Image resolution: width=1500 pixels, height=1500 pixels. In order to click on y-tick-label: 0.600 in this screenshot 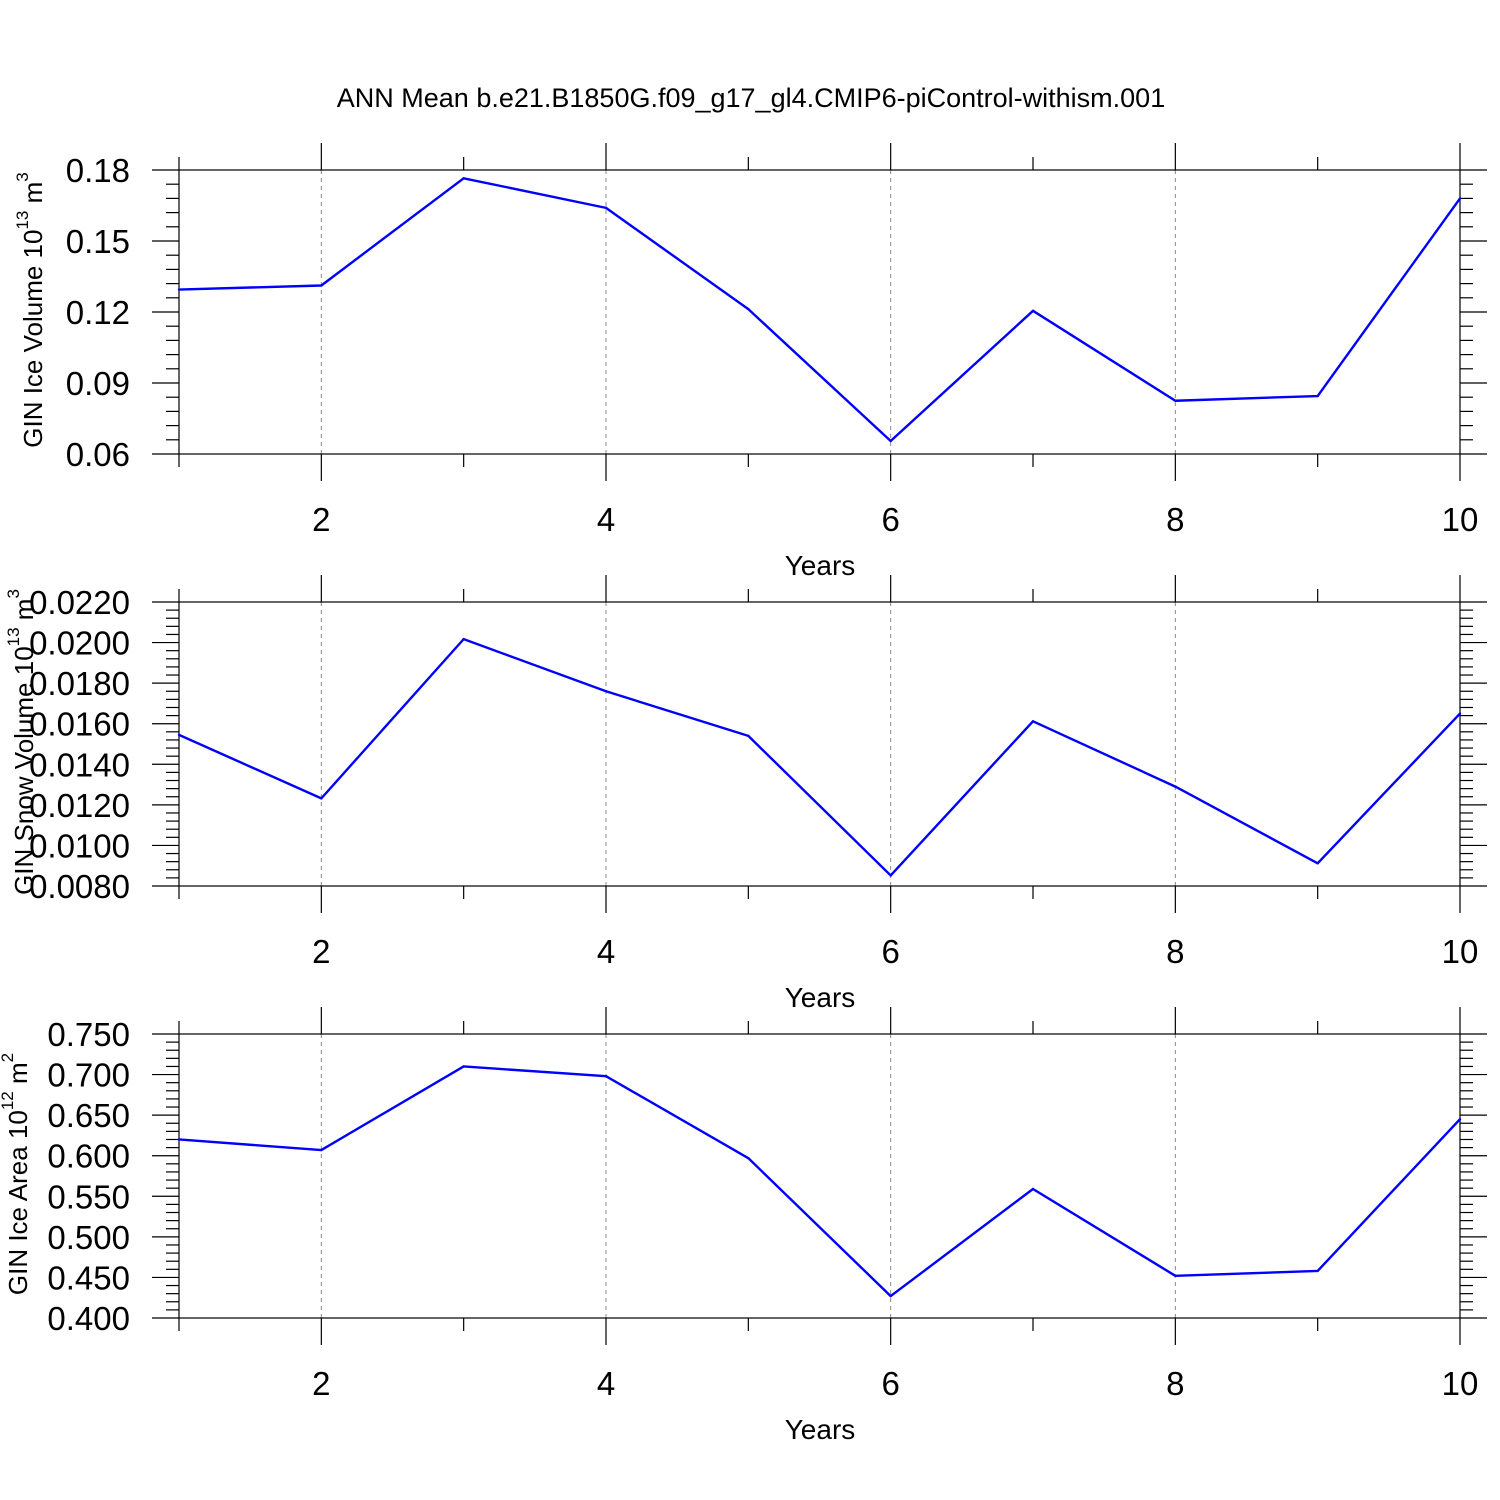, I will do `click(88, 1156)`.